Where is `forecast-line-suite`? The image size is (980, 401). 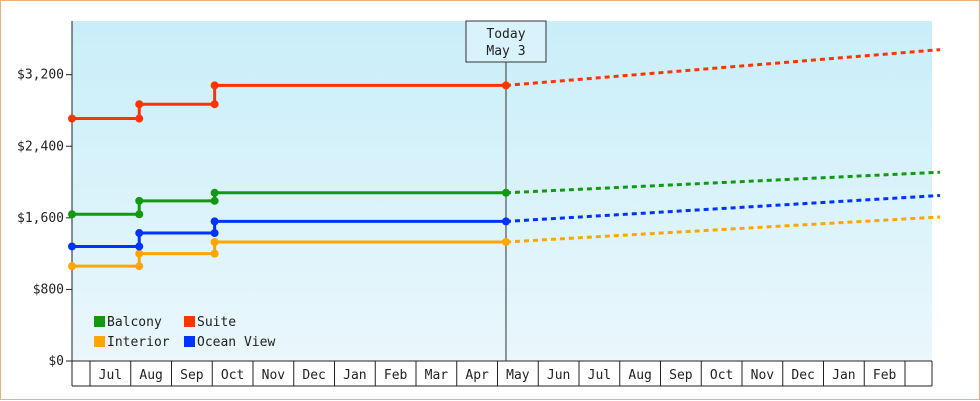
forecast-line-suite is located at coordinates (723, 67).